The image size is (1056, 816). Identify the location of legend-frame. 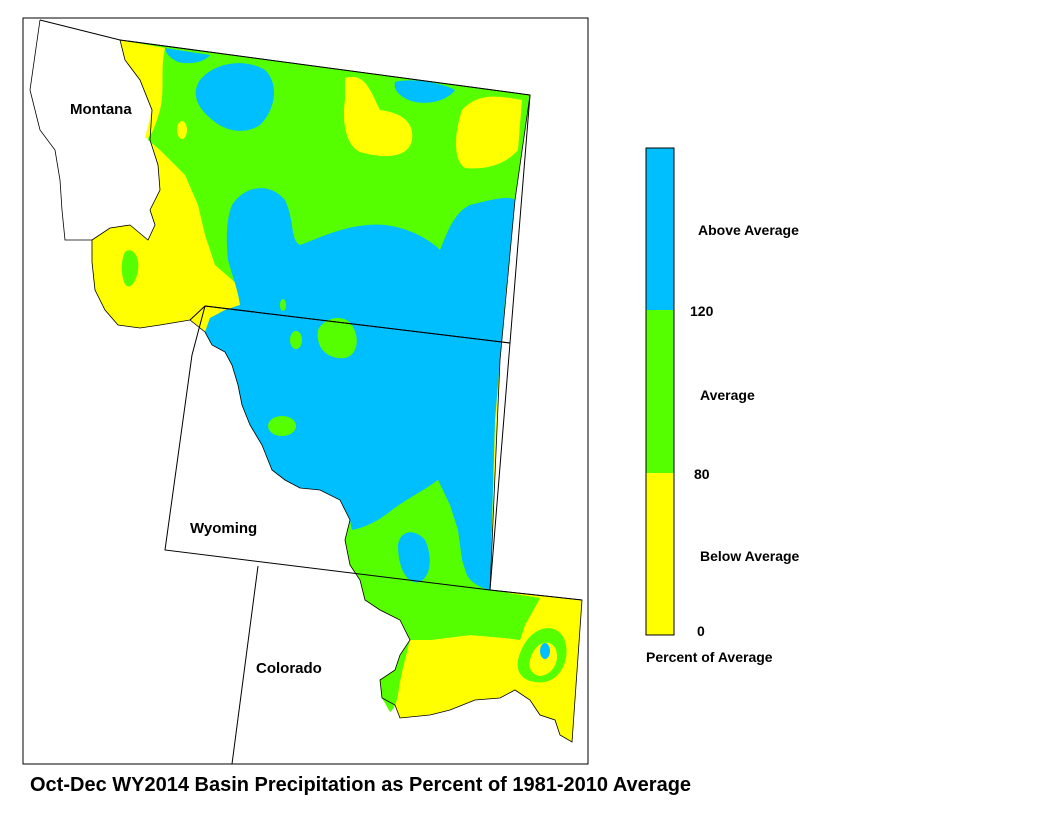
(660, 391).